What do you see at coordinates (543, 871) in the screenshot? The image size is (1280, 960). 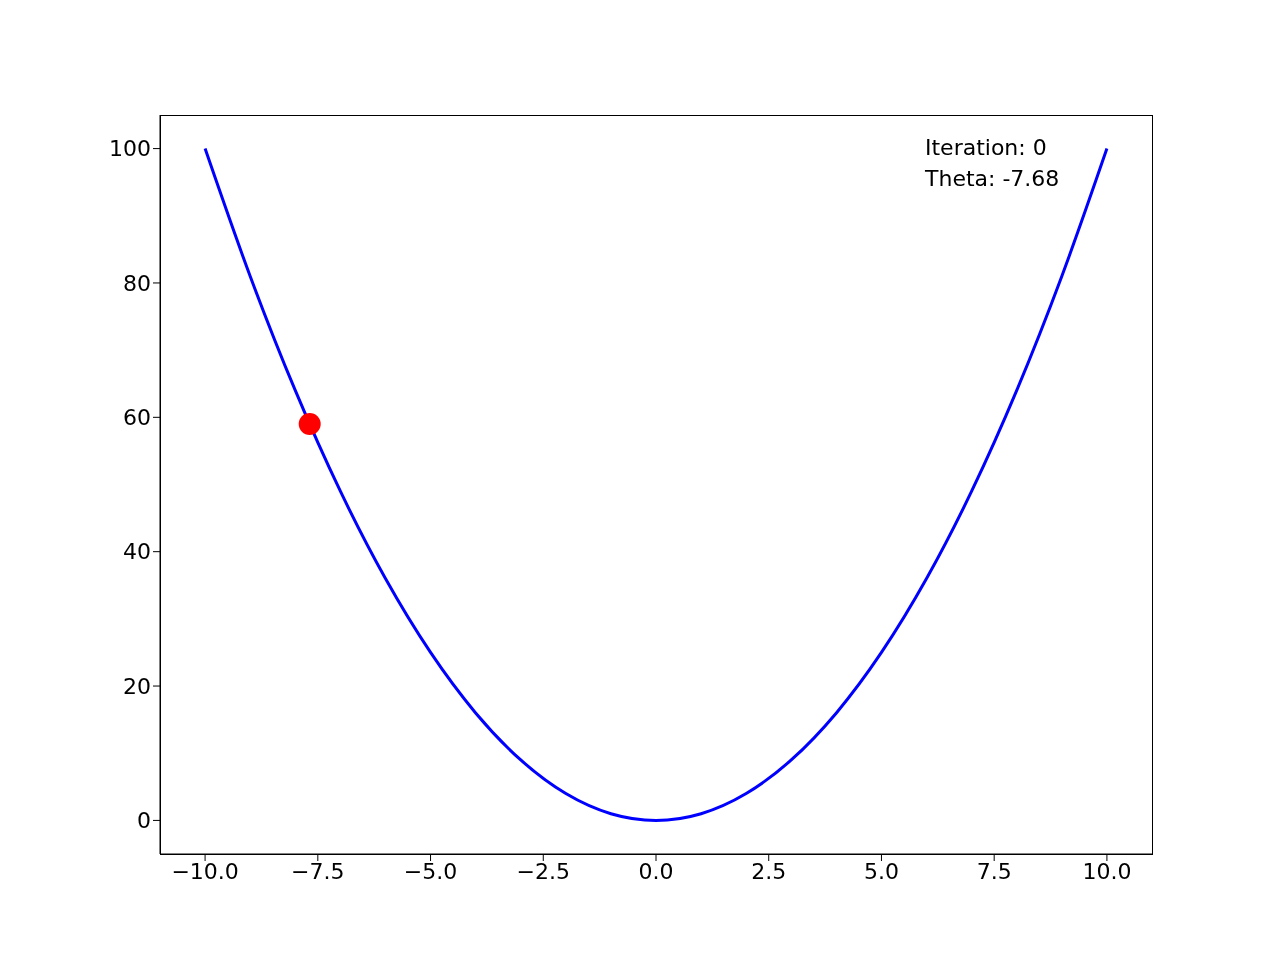 I see `x-tick-label: −2.5` at bounding box center [543, 871].